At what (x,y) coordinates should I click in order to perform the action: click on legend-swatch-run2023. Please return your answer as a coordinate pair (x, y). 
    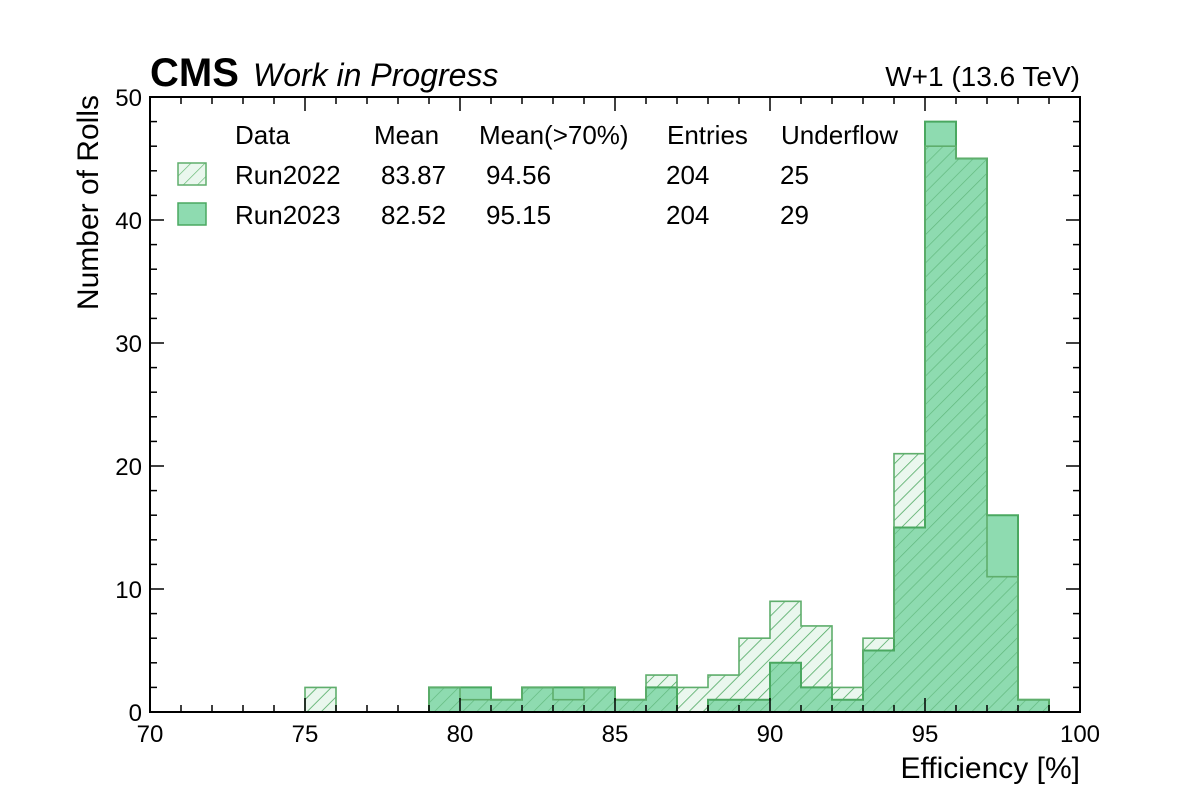
    Looking at the image, I should click on (192, 214).